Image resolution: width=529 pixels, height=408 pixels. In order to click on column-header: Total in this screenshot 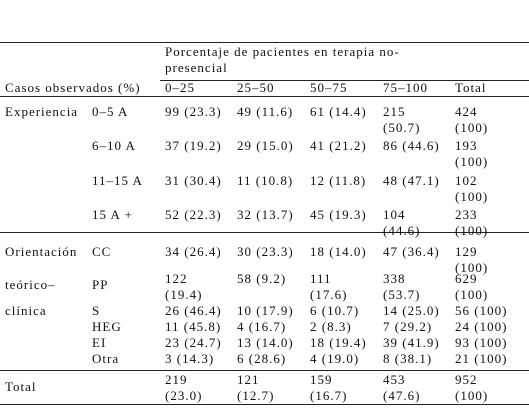, I will do `click(471, 87)`.